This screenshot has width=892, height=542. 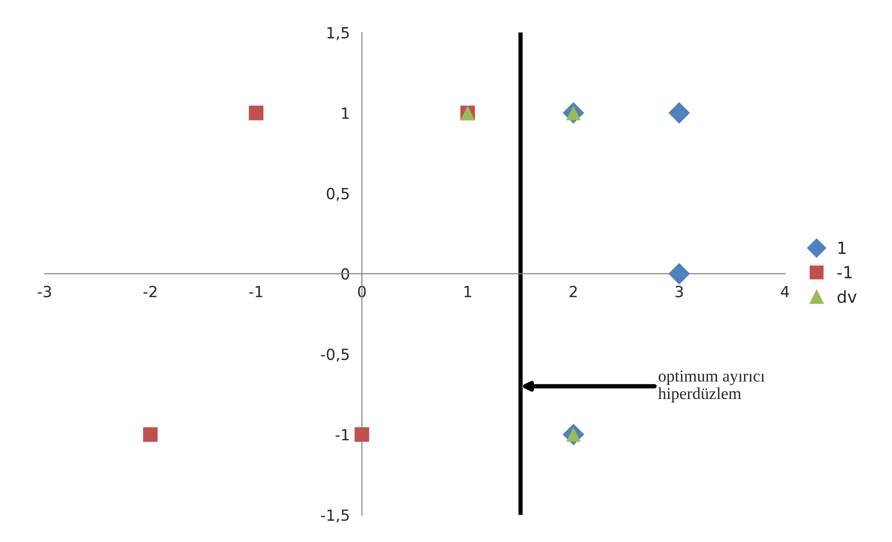 What do you see at coordinates (337, 194) in the screenshot?
I see `y-tick-label: 0,5` at bounding box center [337, 194].